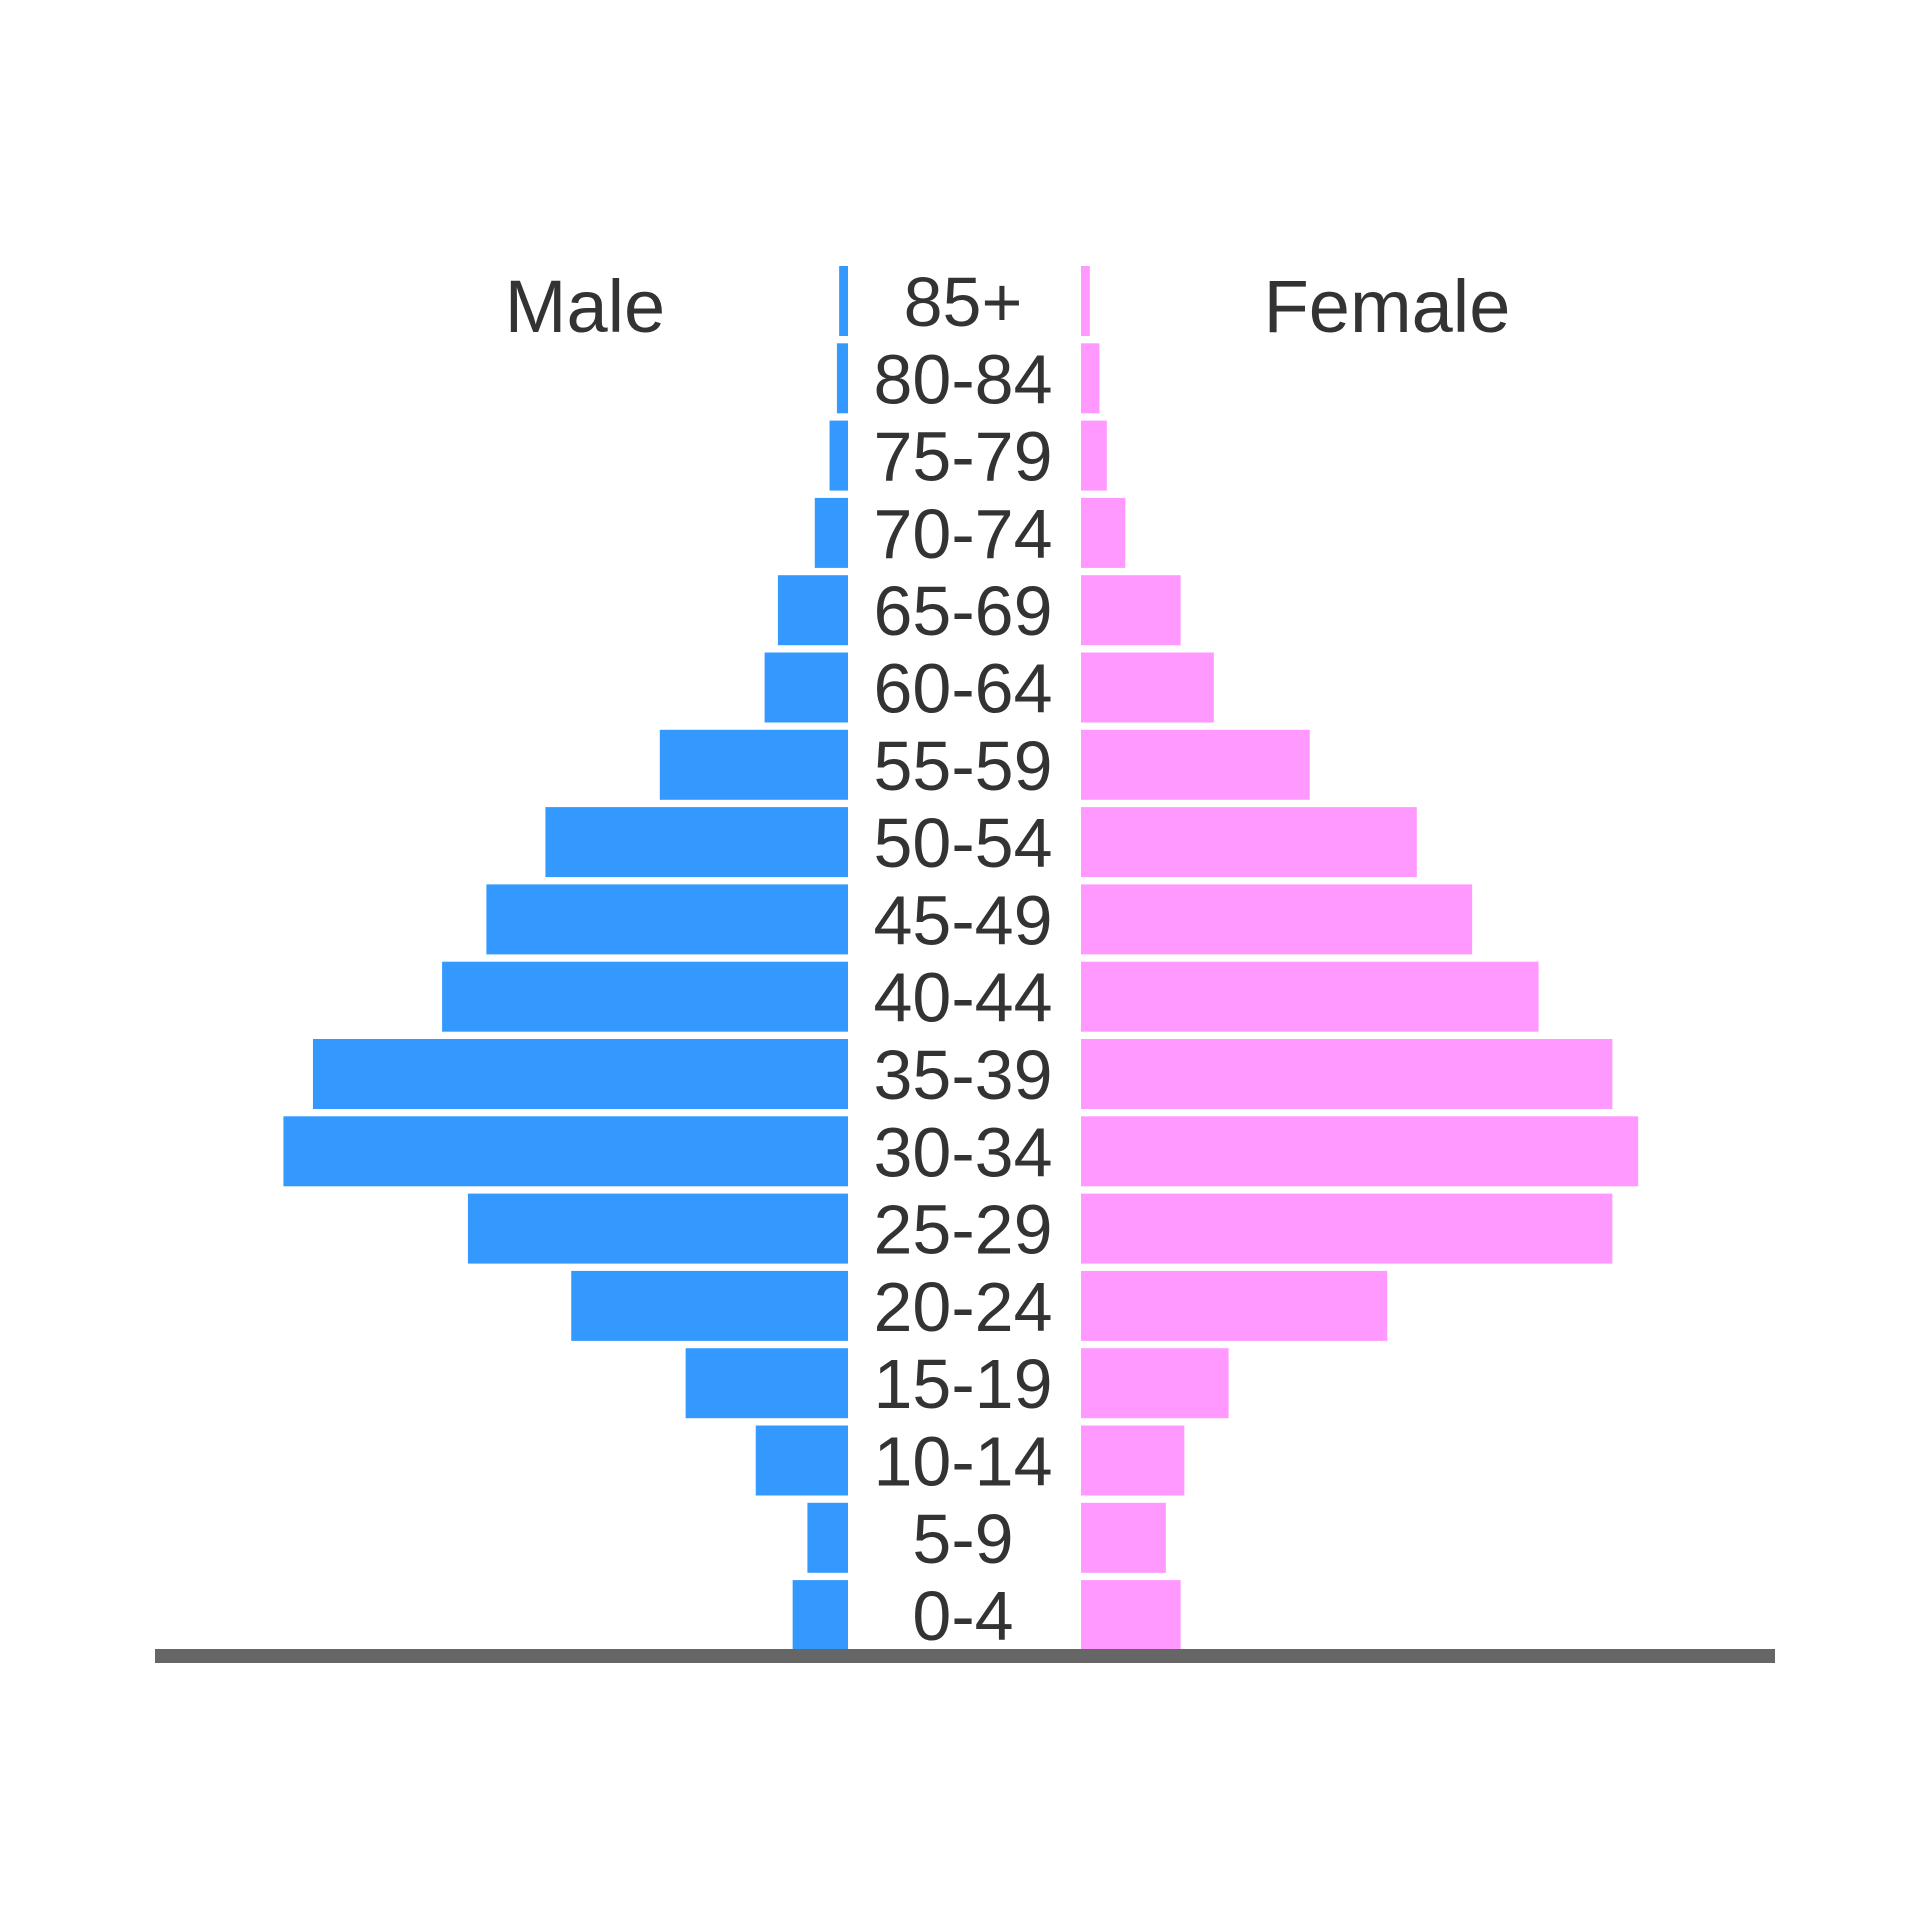  What do you see at coordinates (963, 302) in the screenshot?
I see `age-label-85plus: 85+` at bounding box center [963, 302].